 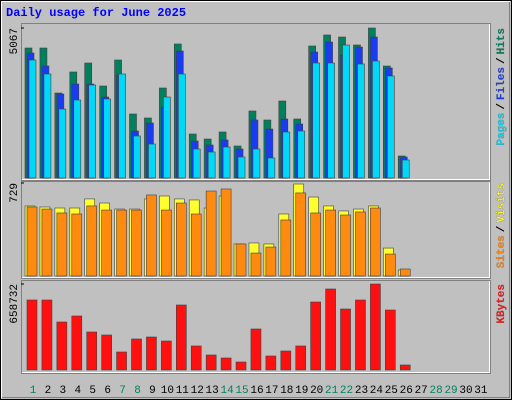 I want to click on legend-entry: Visits, so click(x=502, y=203).